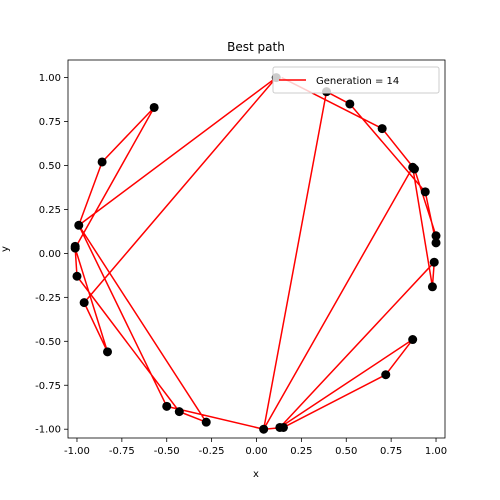 The image size is (500, 500). Describe the element at coordinates (50, 78) in the screenshot. I see `y-tick-label: 1.00` at that location.